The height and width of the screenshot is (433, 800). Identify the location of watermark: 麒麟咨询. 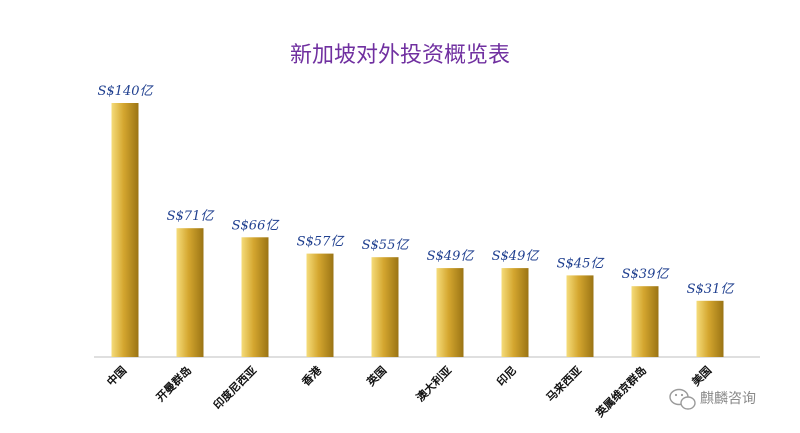
(712, 399).